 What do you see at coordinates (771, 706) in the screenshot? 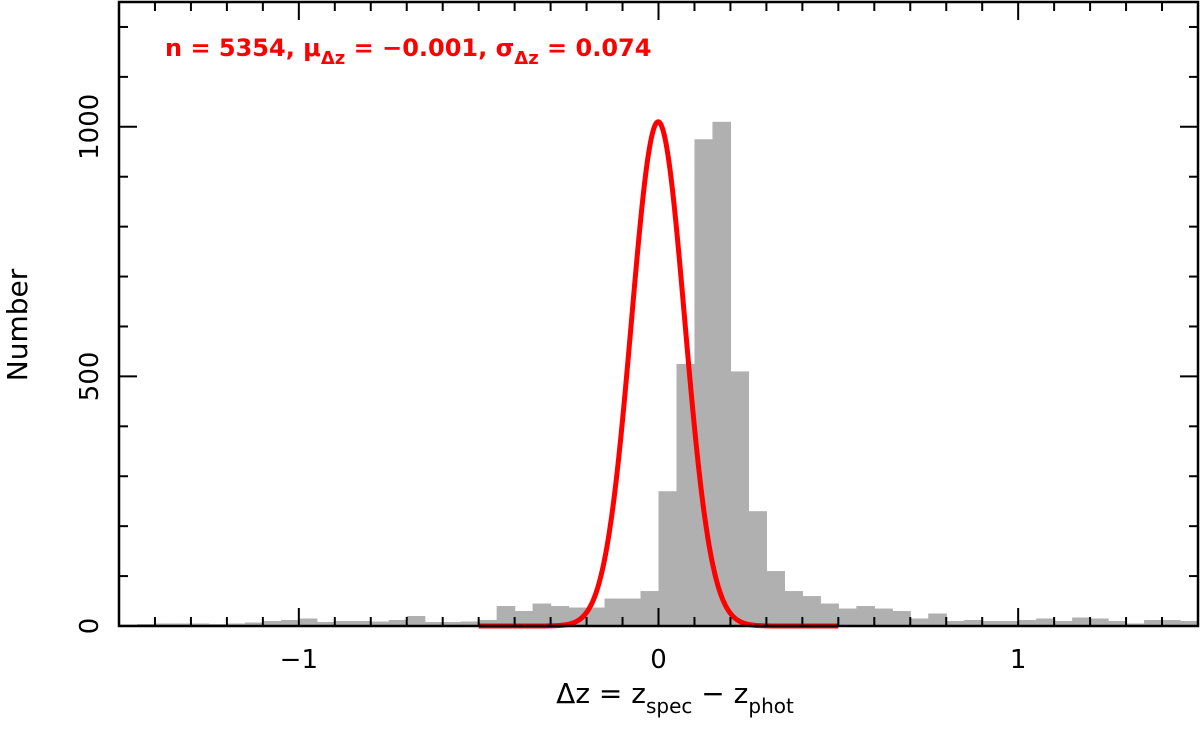
I see `x-axis-label-sub2: phot` at bounding box center [771, 706].